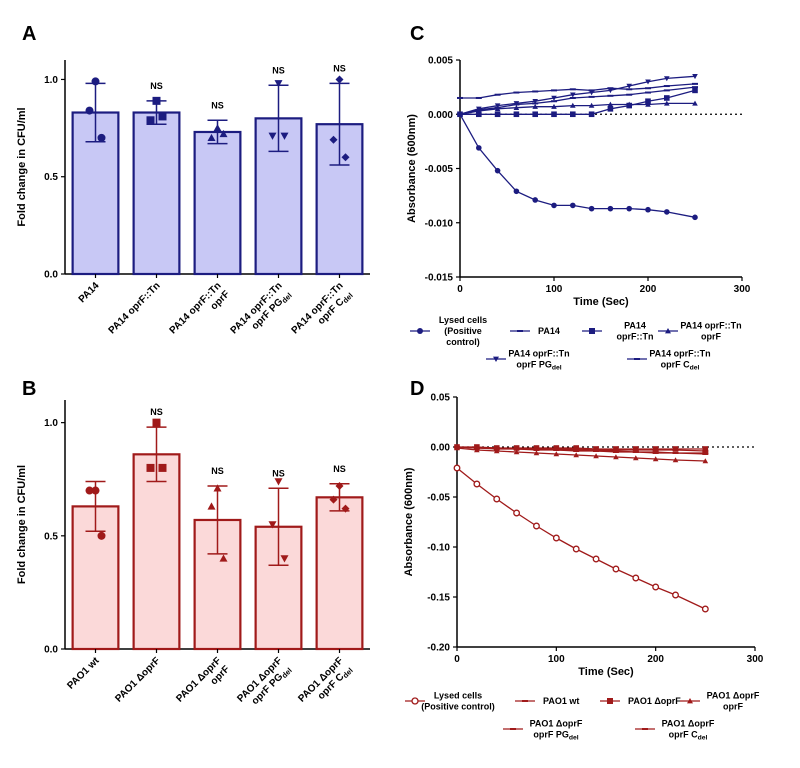 The height and width of the screenshot is (768, 800). What do you see at coordinates (581, 538) in the screenshot?
I see `d-series-line` at bounding box center [581, 538].